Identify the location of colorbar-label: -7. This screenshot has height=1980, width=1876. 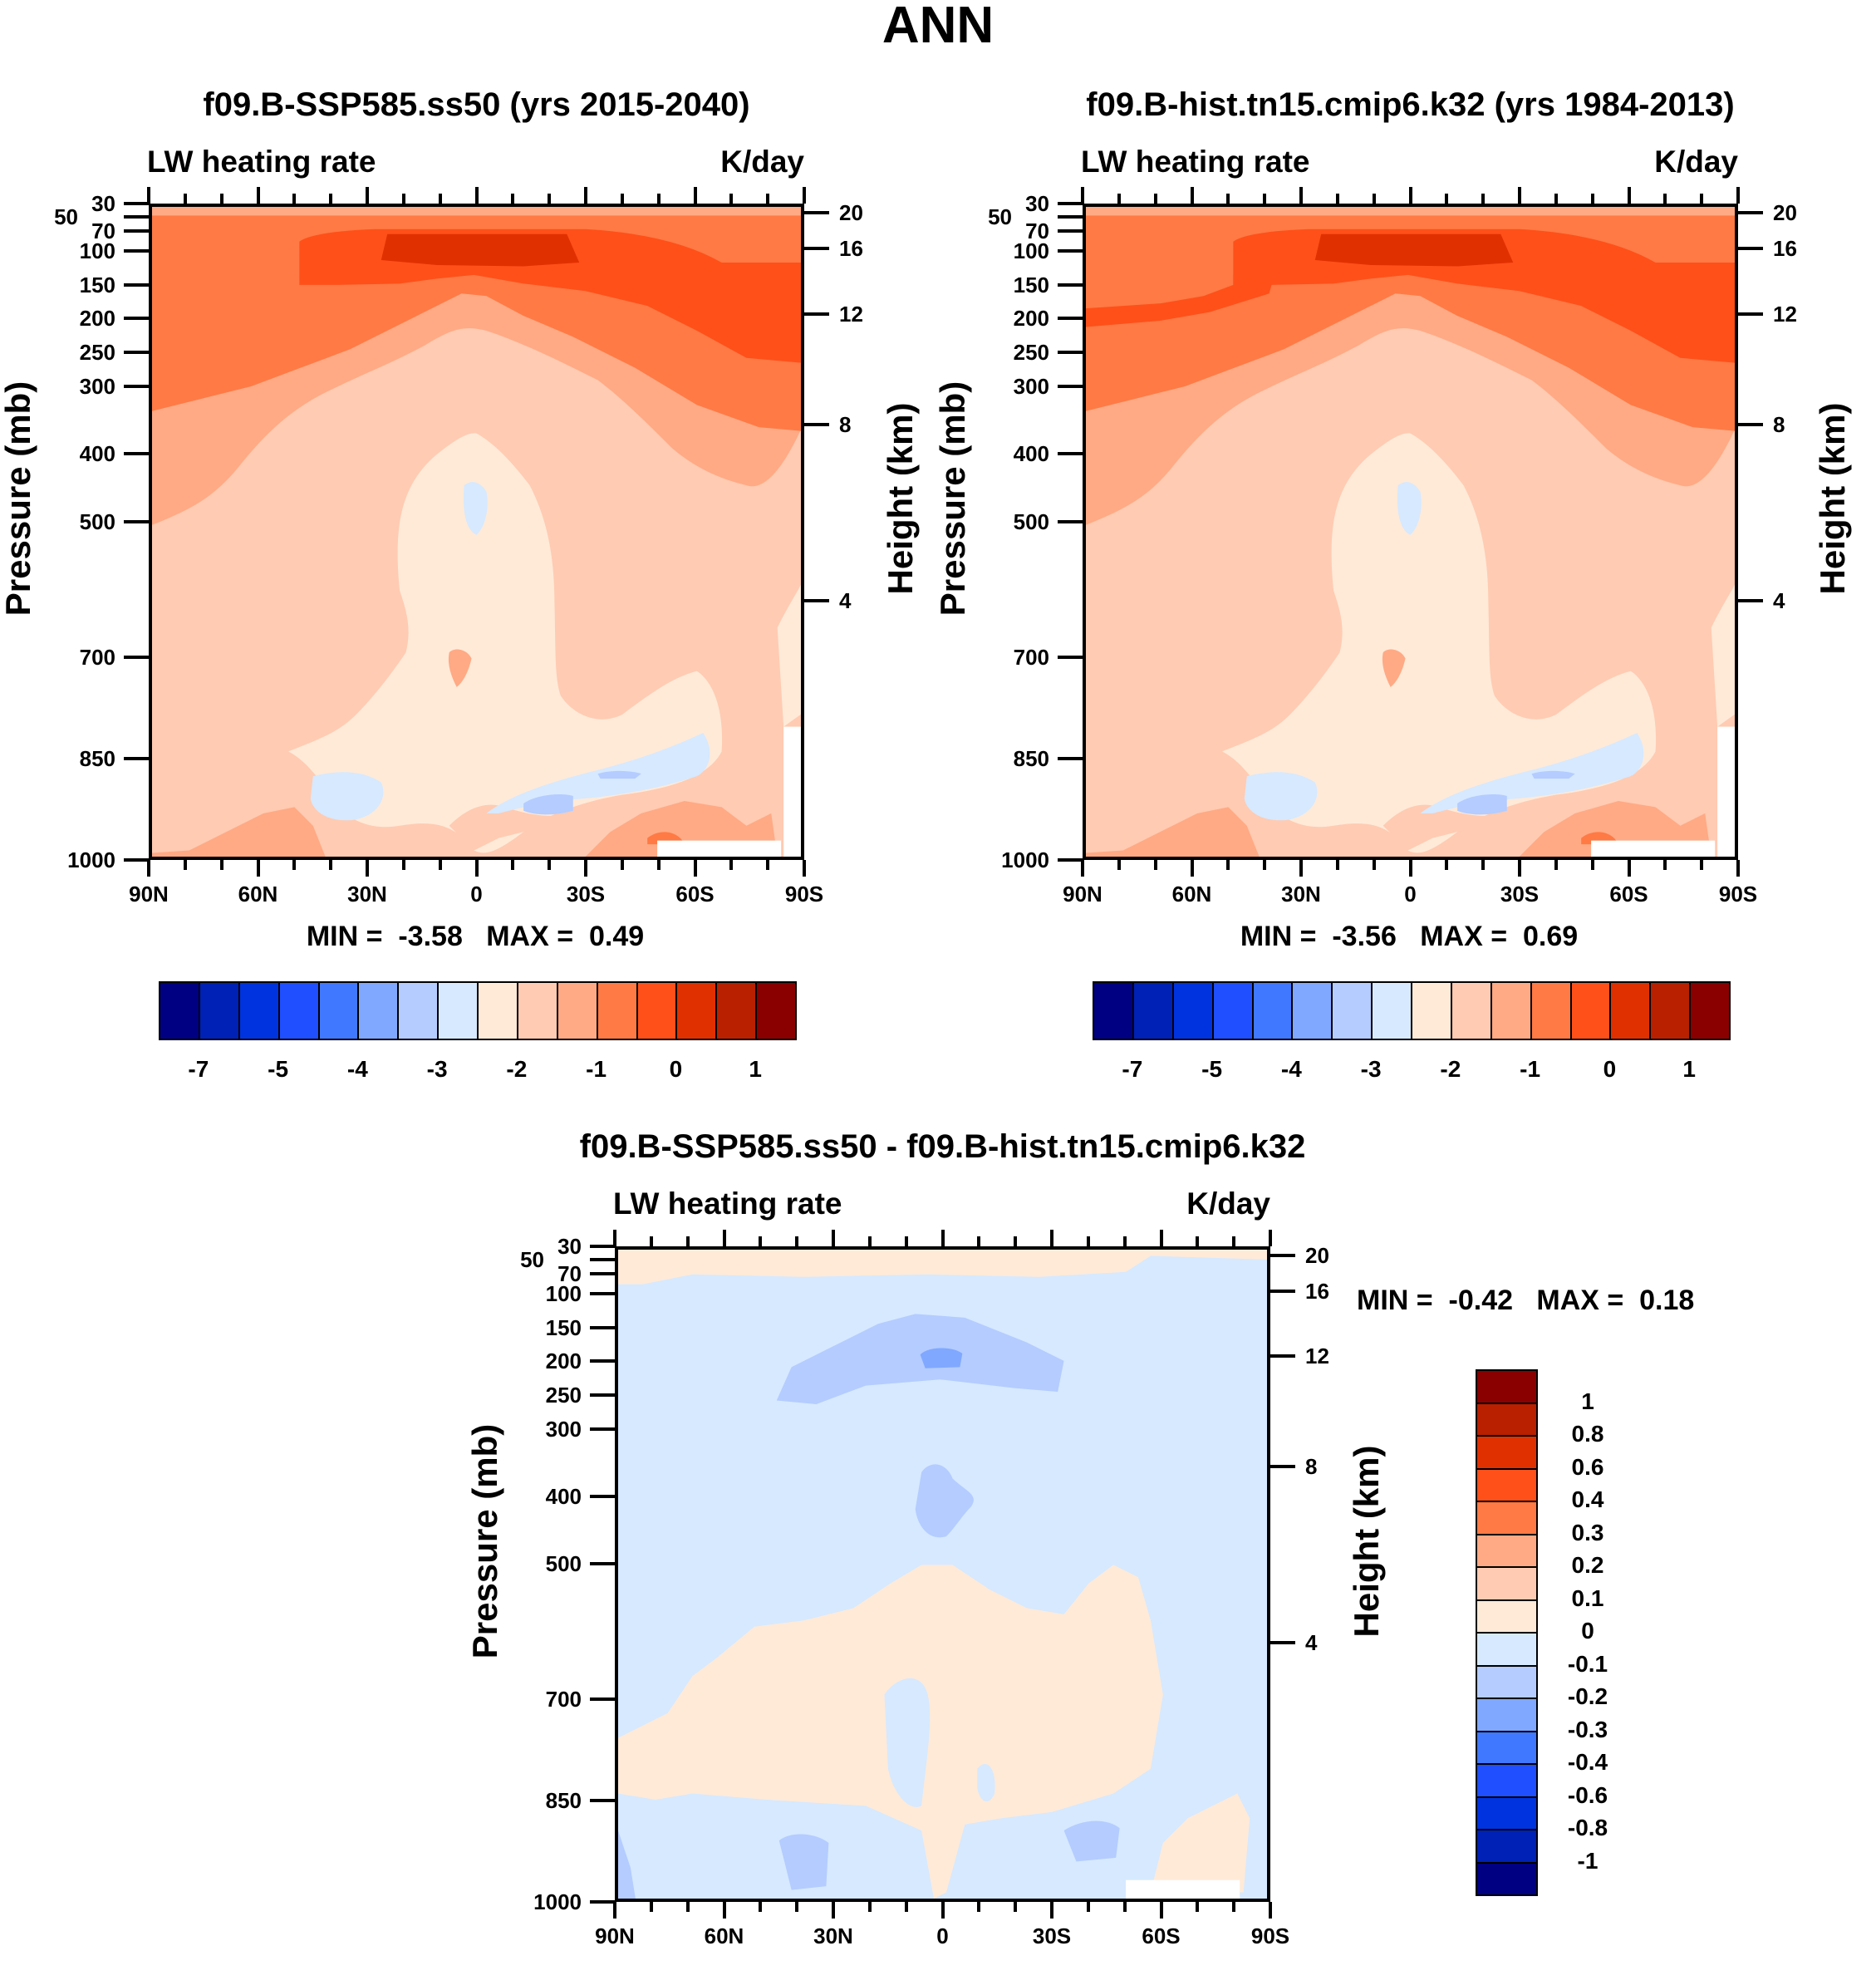
(198, 1069).